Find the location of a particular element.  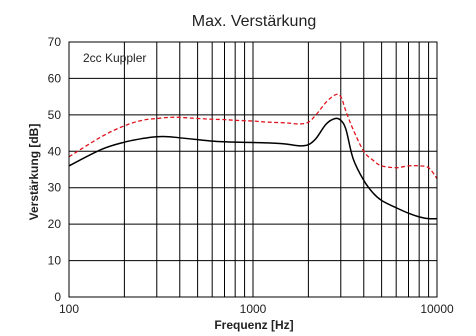

y-axis-label: Verstärkung [dB] is located at coordinates (34, 172).